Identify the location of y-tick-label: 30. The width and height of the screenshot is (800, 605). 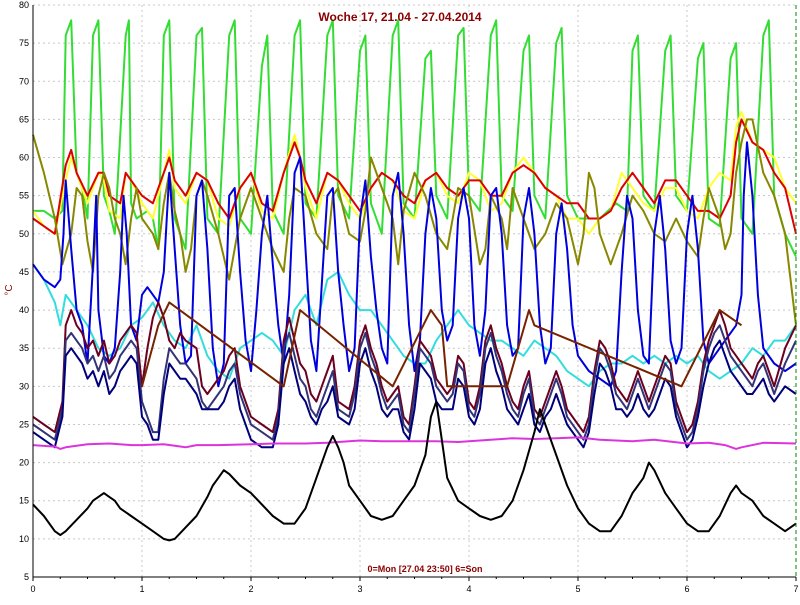
(24, 386).